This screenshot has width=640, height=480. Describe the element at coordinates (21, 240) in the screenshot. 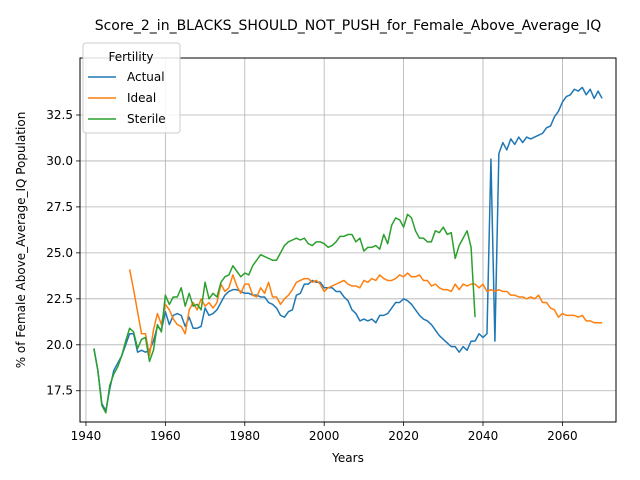

I see `y-axis-label: % of Female Above_Average_IQ Population` at that location.